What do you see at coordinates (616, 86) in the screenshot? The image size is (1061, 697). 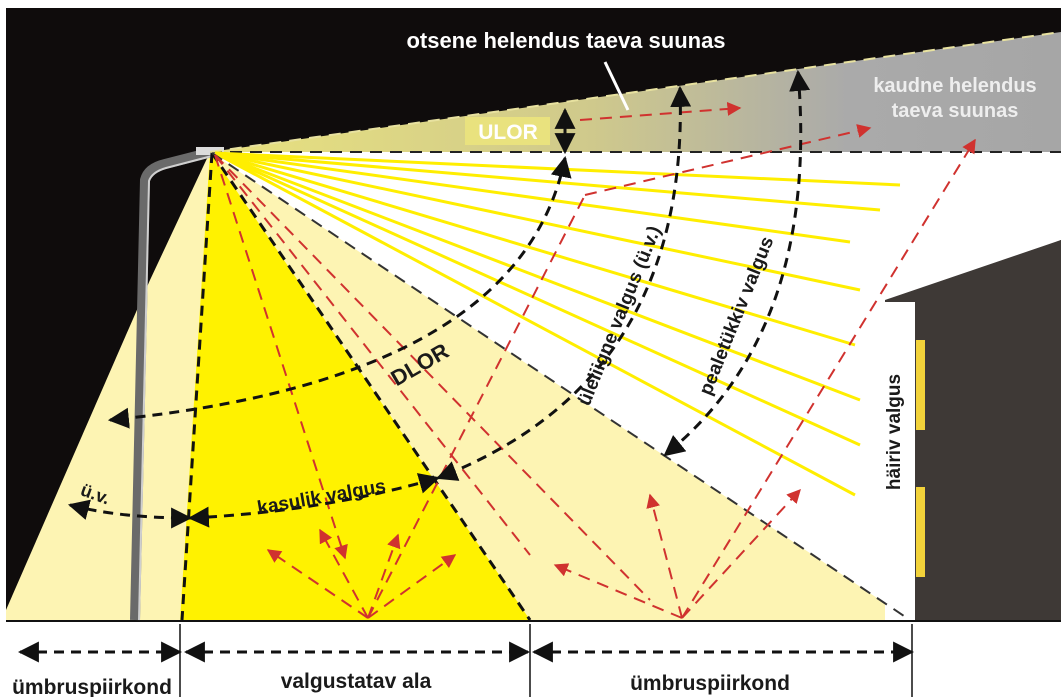 I see `direct-glow-pointer` at bounding box center [616, 86].